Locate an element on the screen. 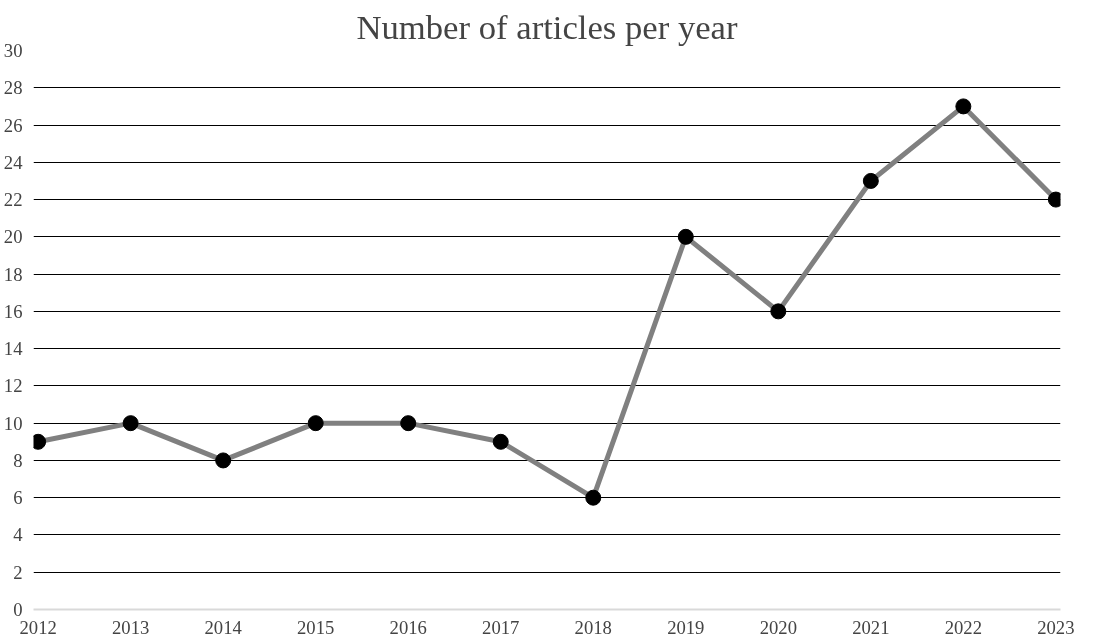 The image size is (1117, 644). y-tick-label: 14 is located at coordinates (13, 349).